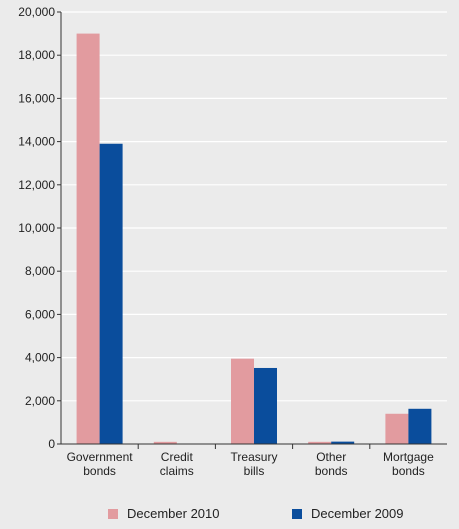  What do you see at coordinates (40, 271) in the screenshot?
I see `y-tick-label: 8,000` at bounding box center [40, 271].